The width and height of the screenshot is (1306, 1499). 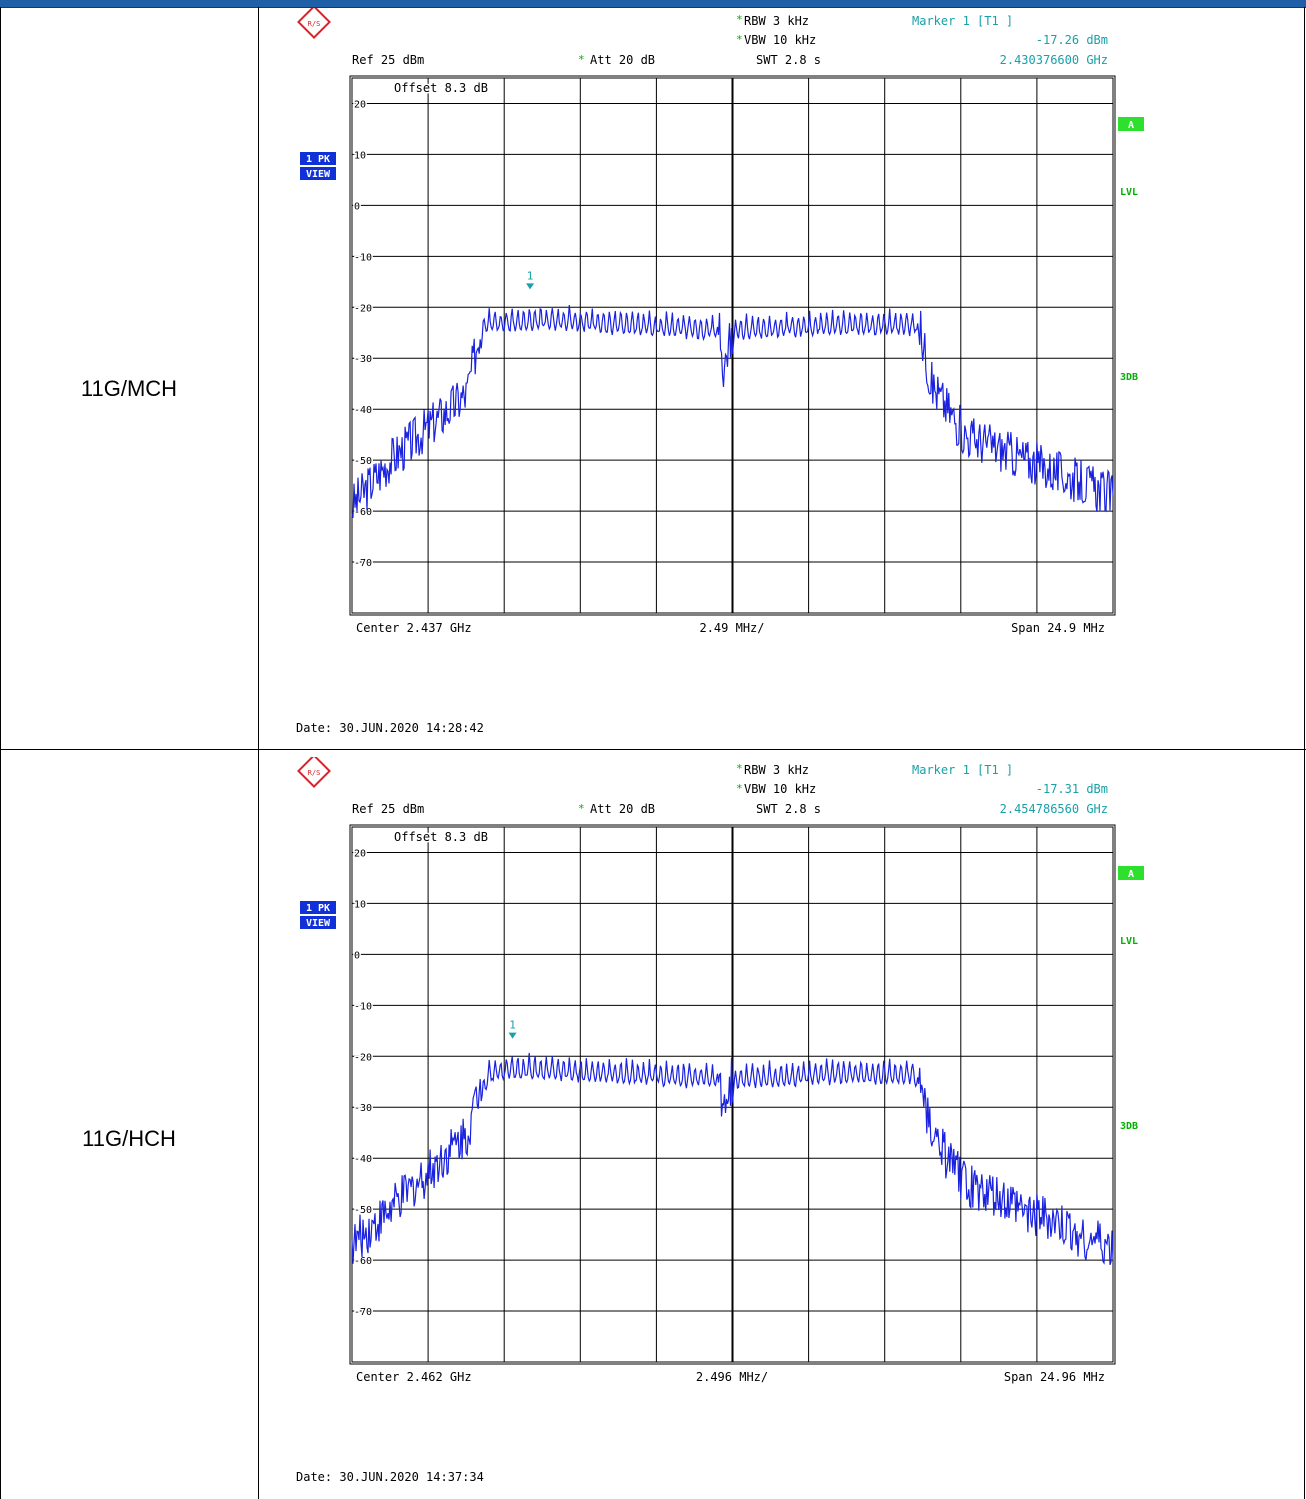 I want to click on marker-frequency: 2.430376600 GHz, so click(x=1054, y=60).